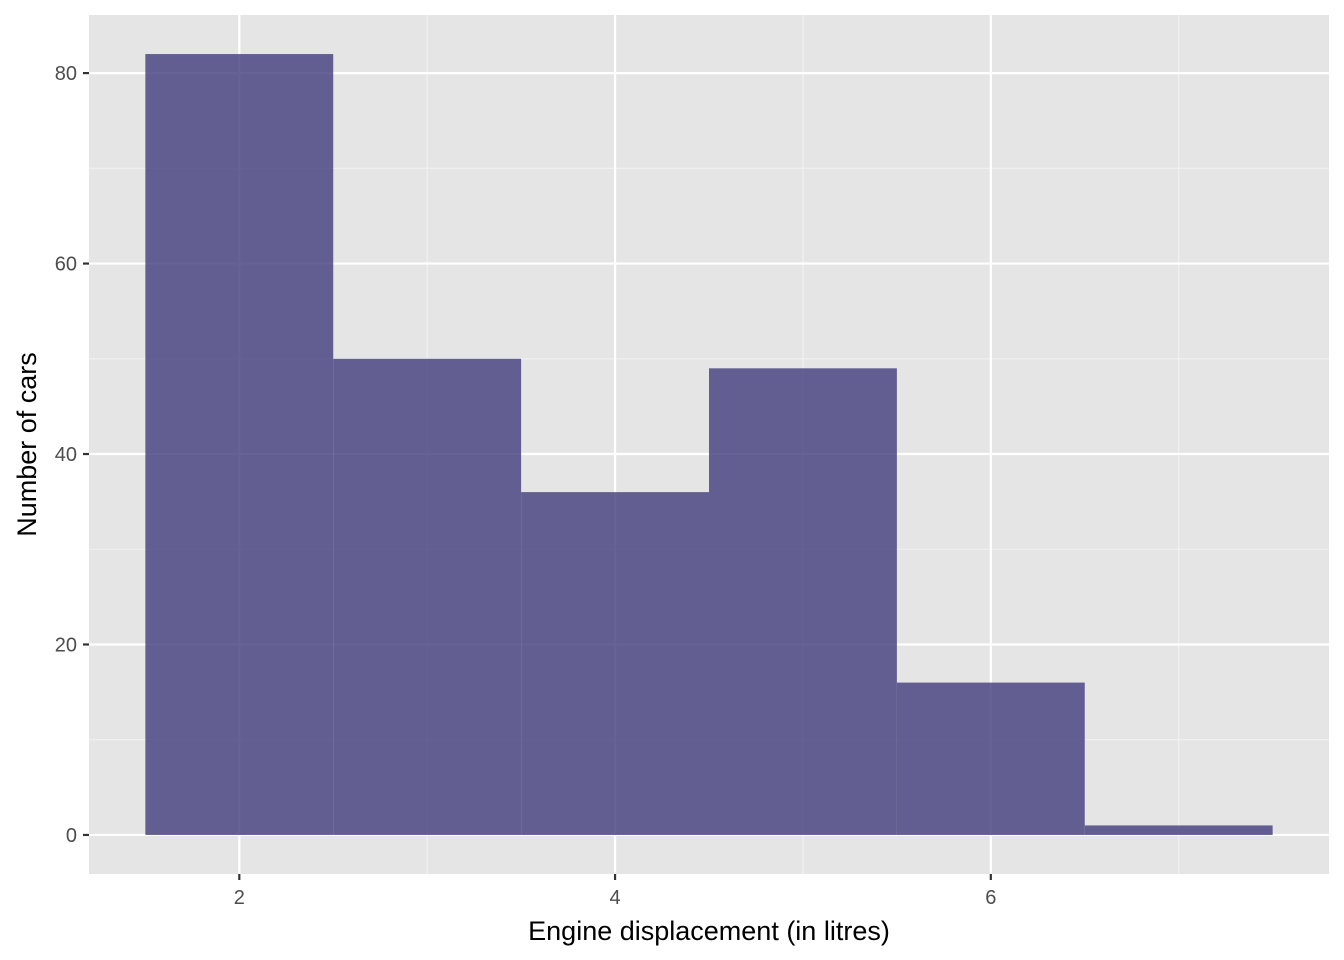  I want to click on x-axis: 2 4 6, so click(615, 891).